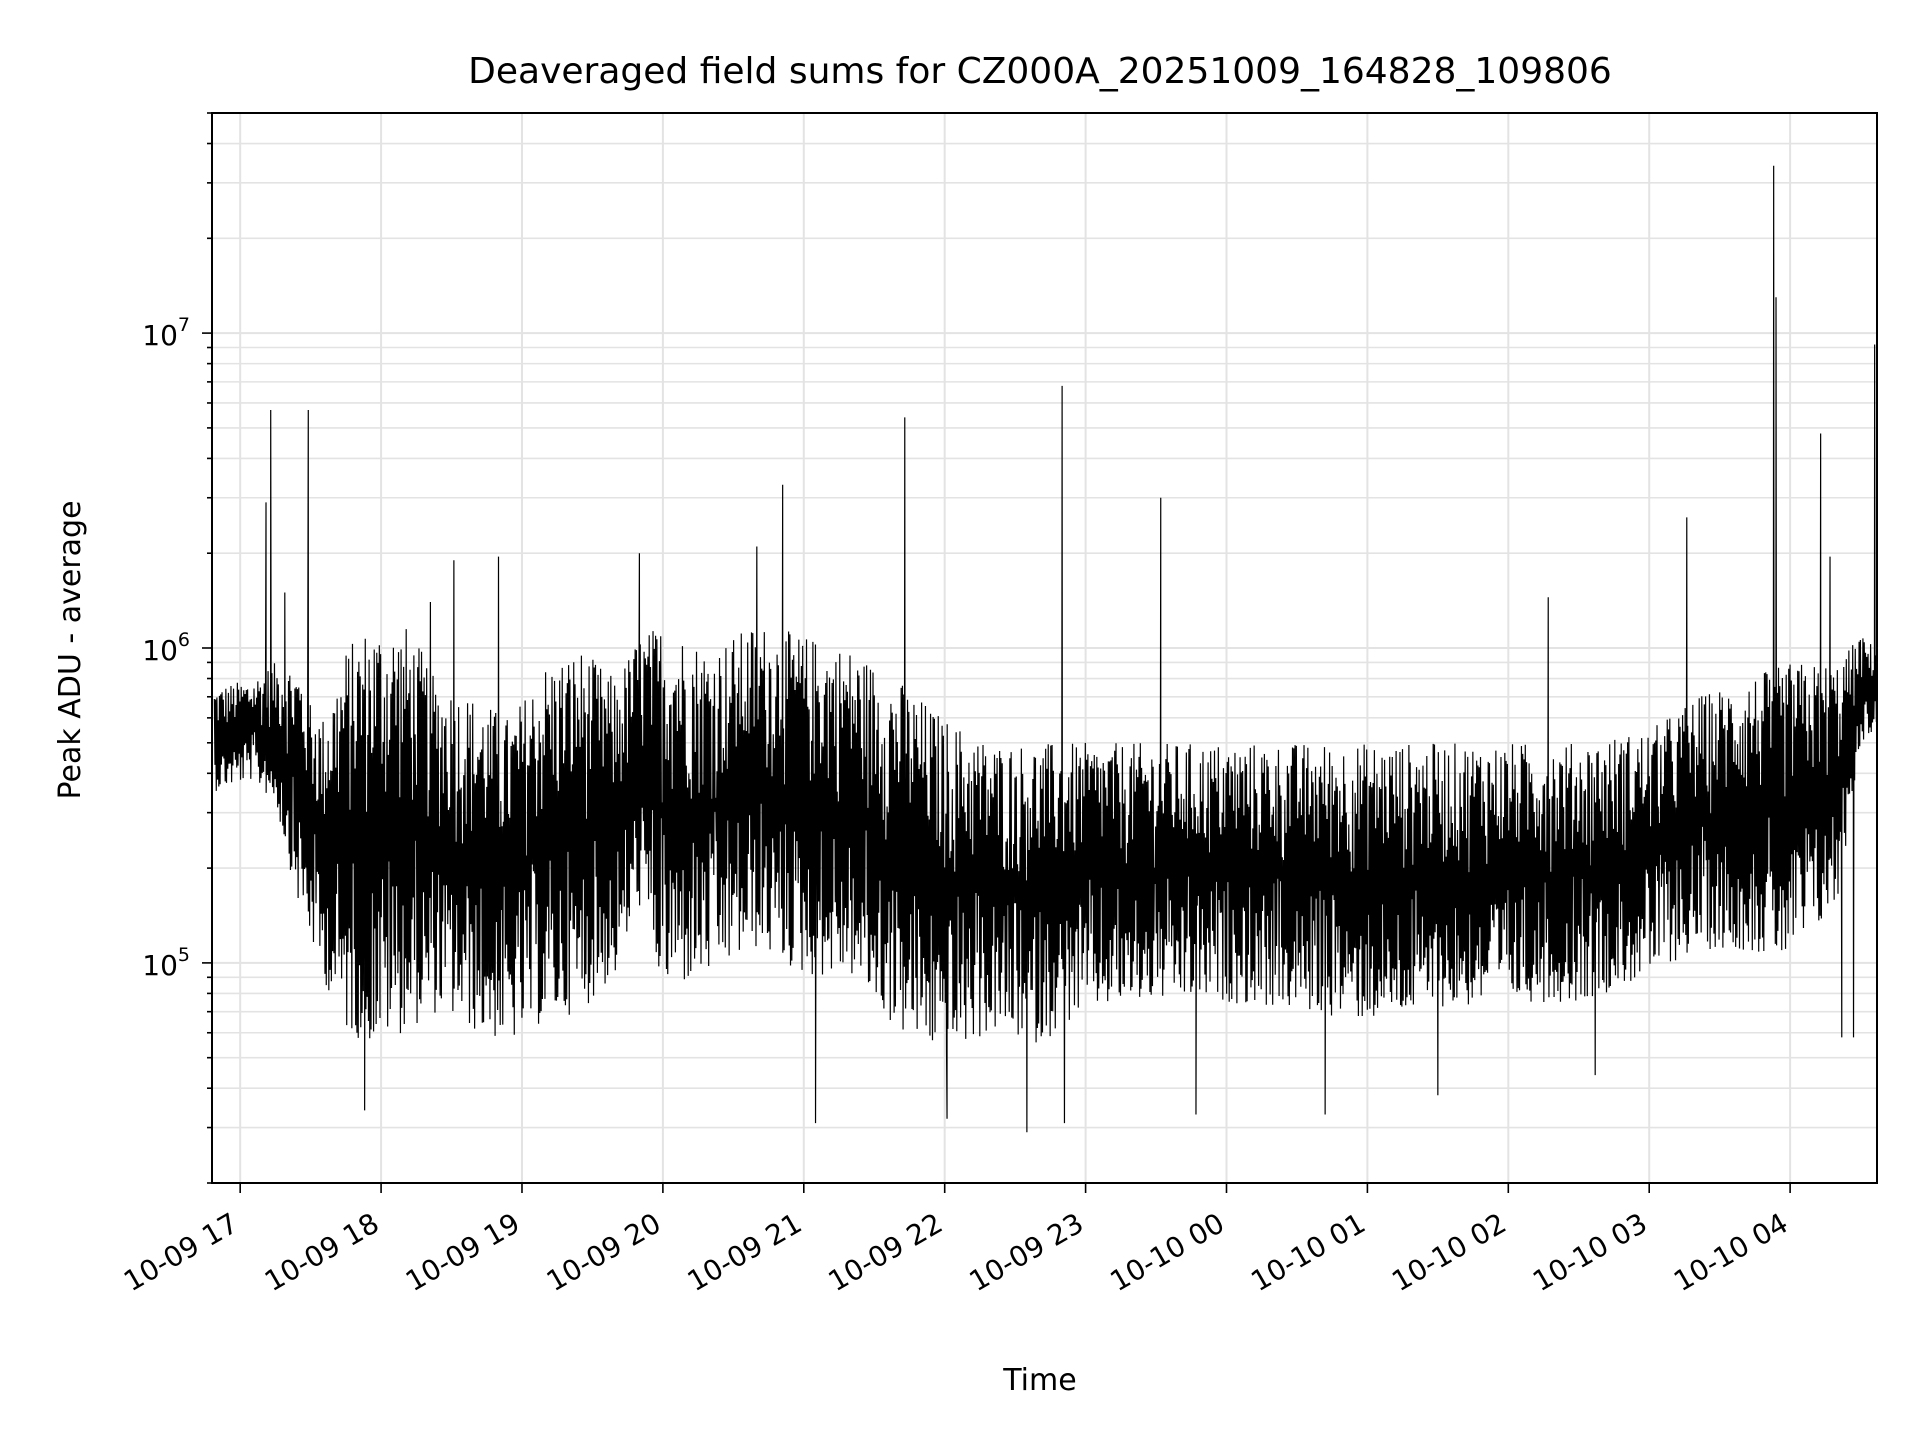 The width and height of the screenshot is (1920, 1440). I want to click on y-tick-label: 10⁷, so click(166, 333).